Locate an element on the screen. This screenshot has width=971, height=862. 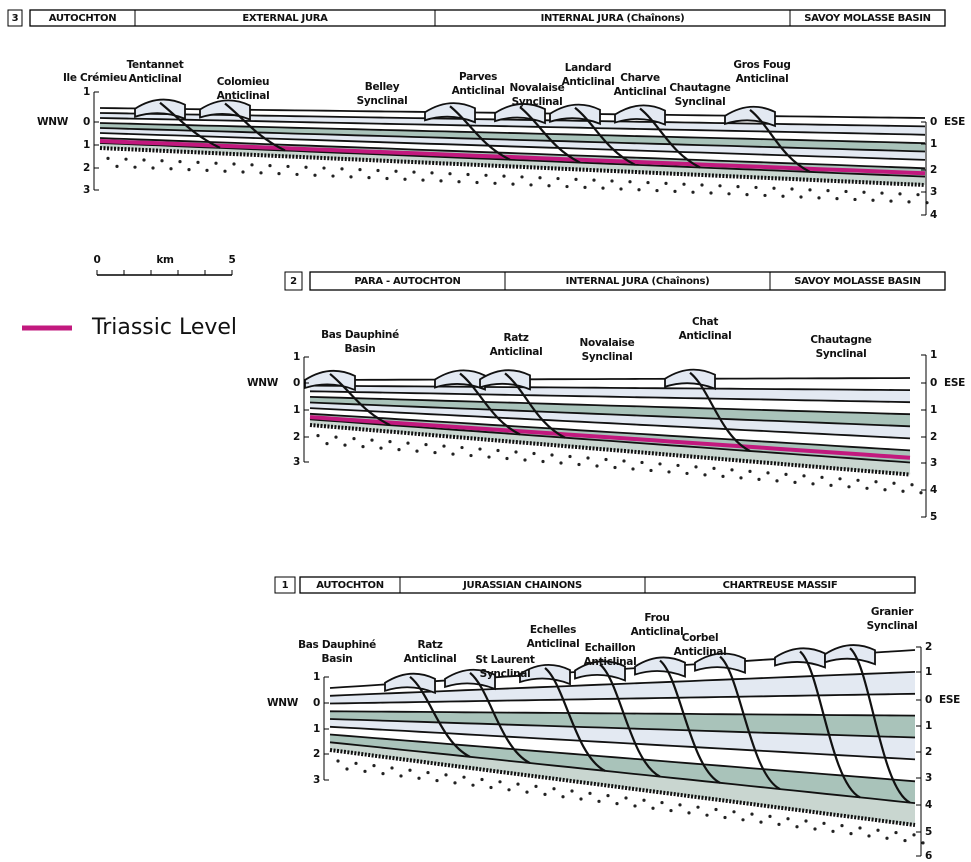
zone-bar is located at coordinates (607, 585).